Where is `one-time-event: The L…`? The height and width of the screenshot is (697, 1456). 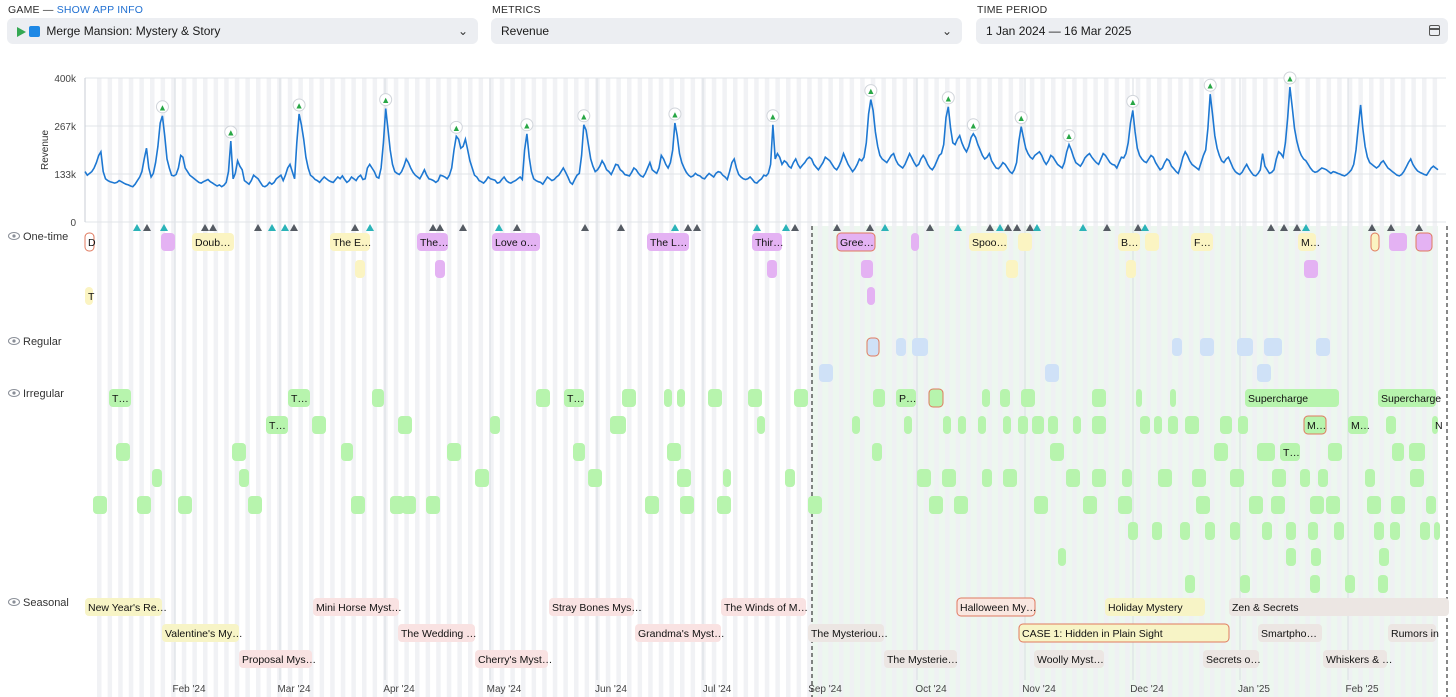
one-time-event: The L… is located at coordinates (668, 242).